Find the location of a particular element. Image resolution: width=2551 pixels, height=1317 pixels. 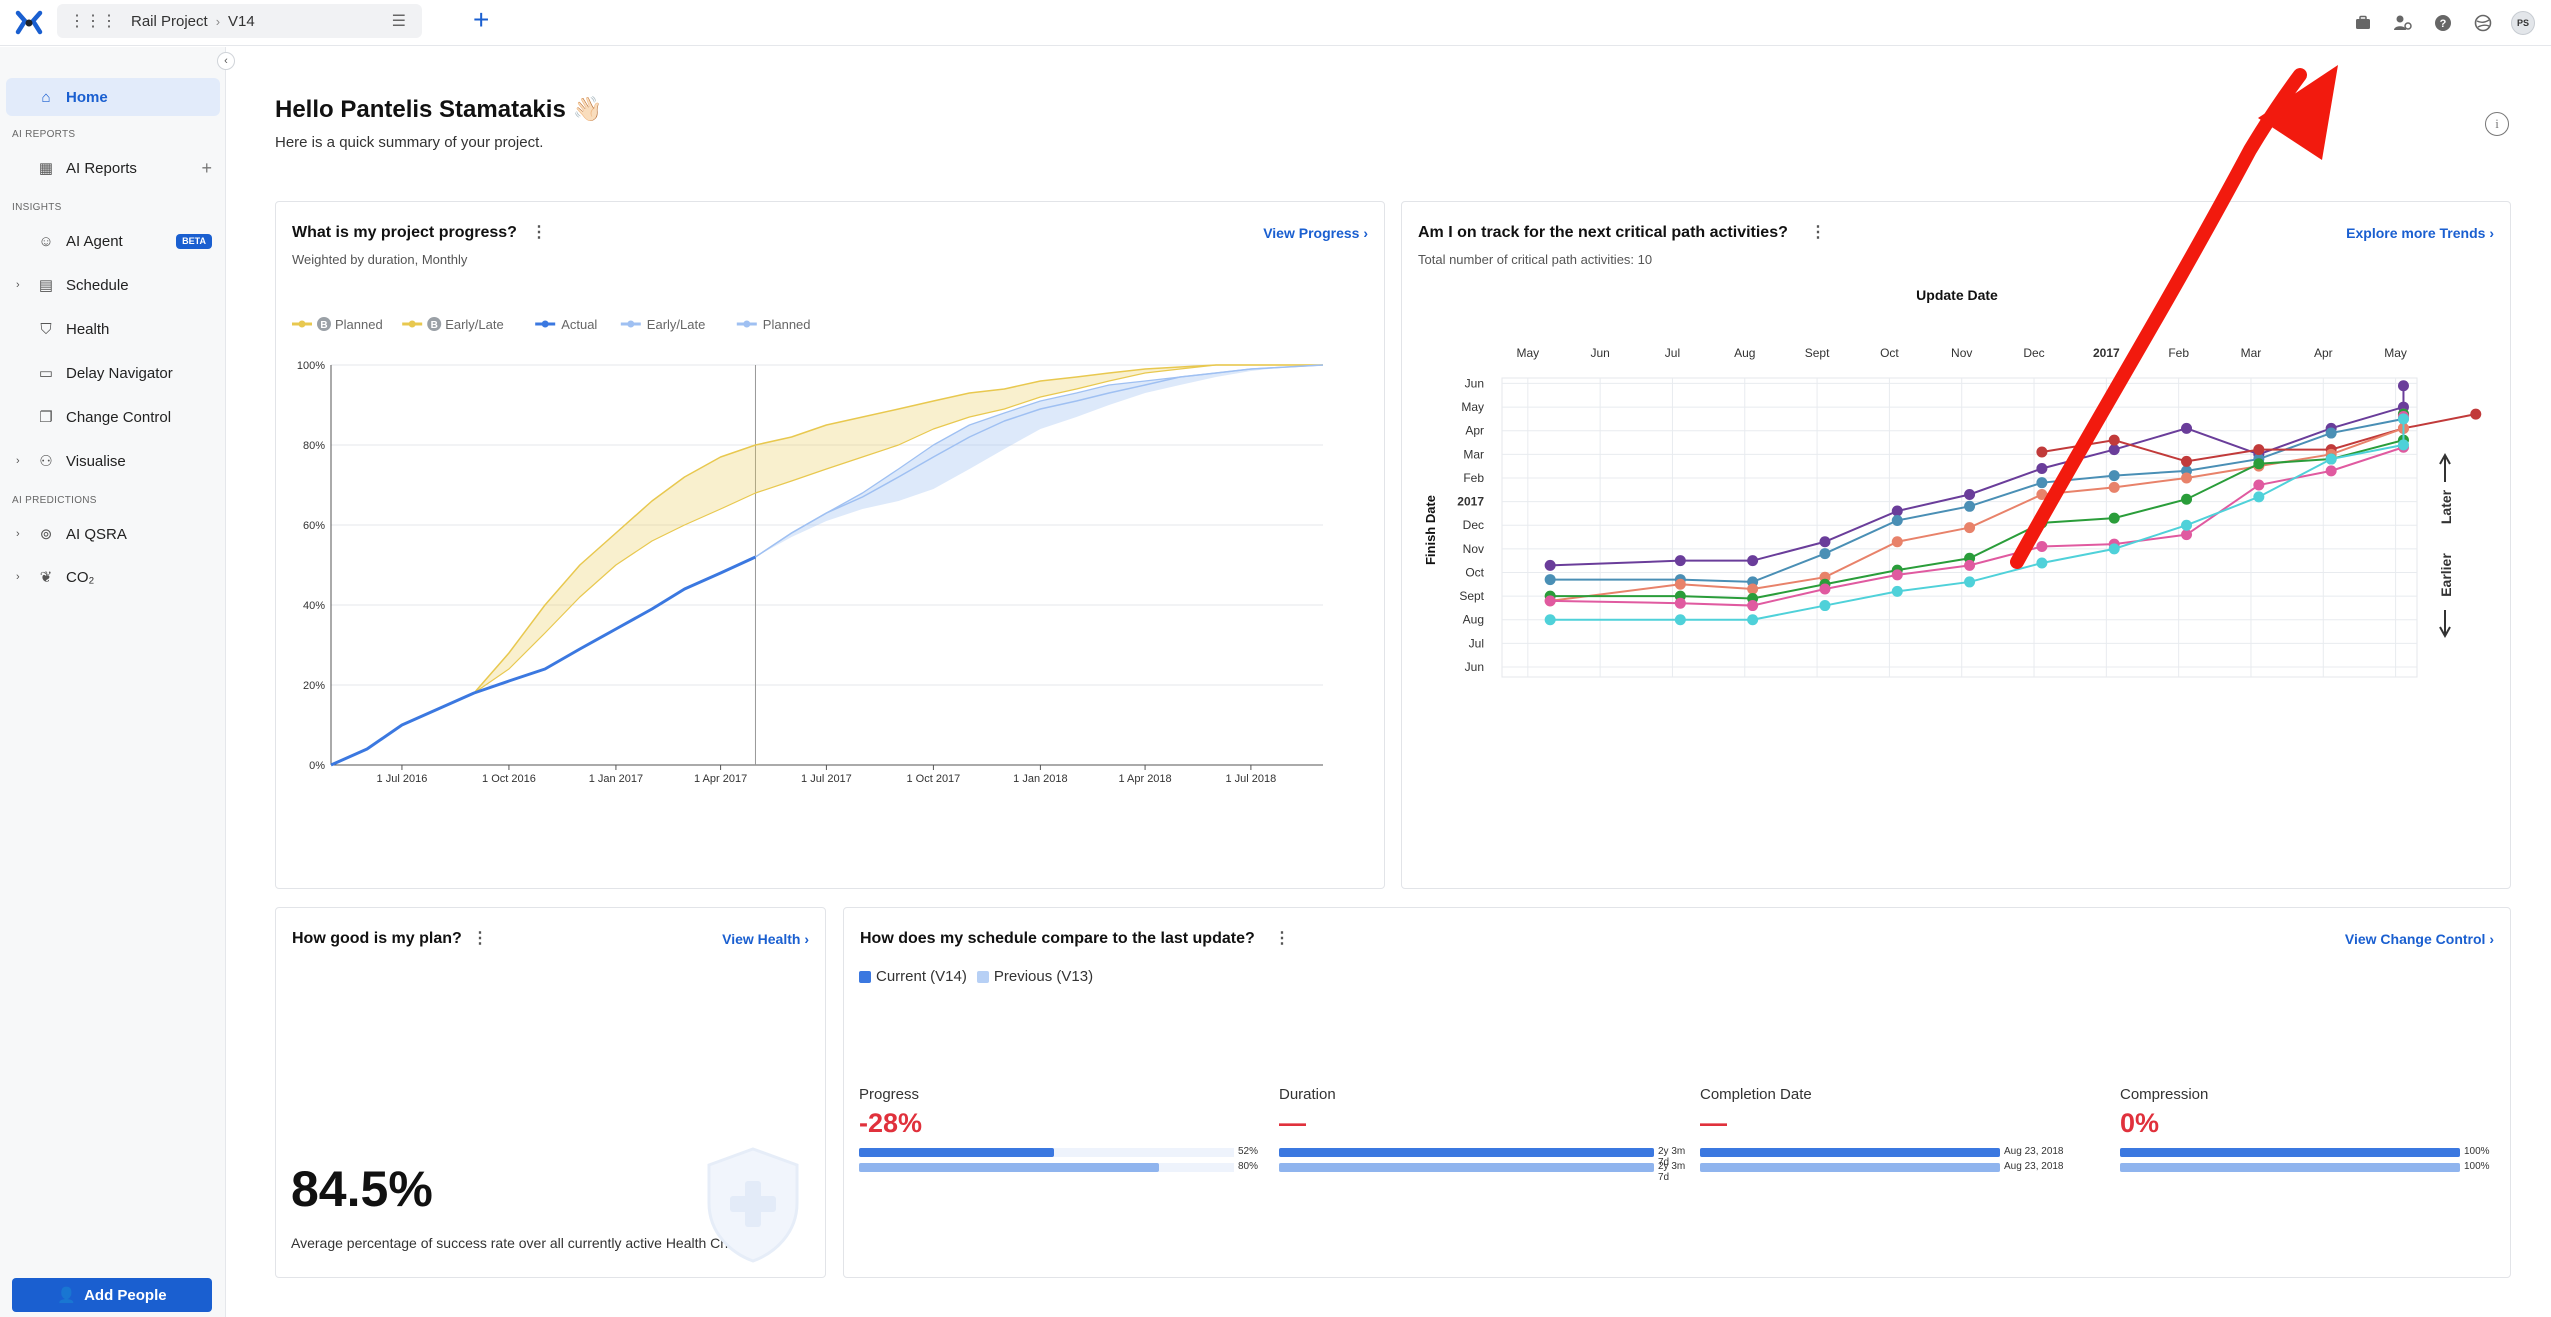

view-change-control-link: View Change Control › is located at coordinates (2419, 939).